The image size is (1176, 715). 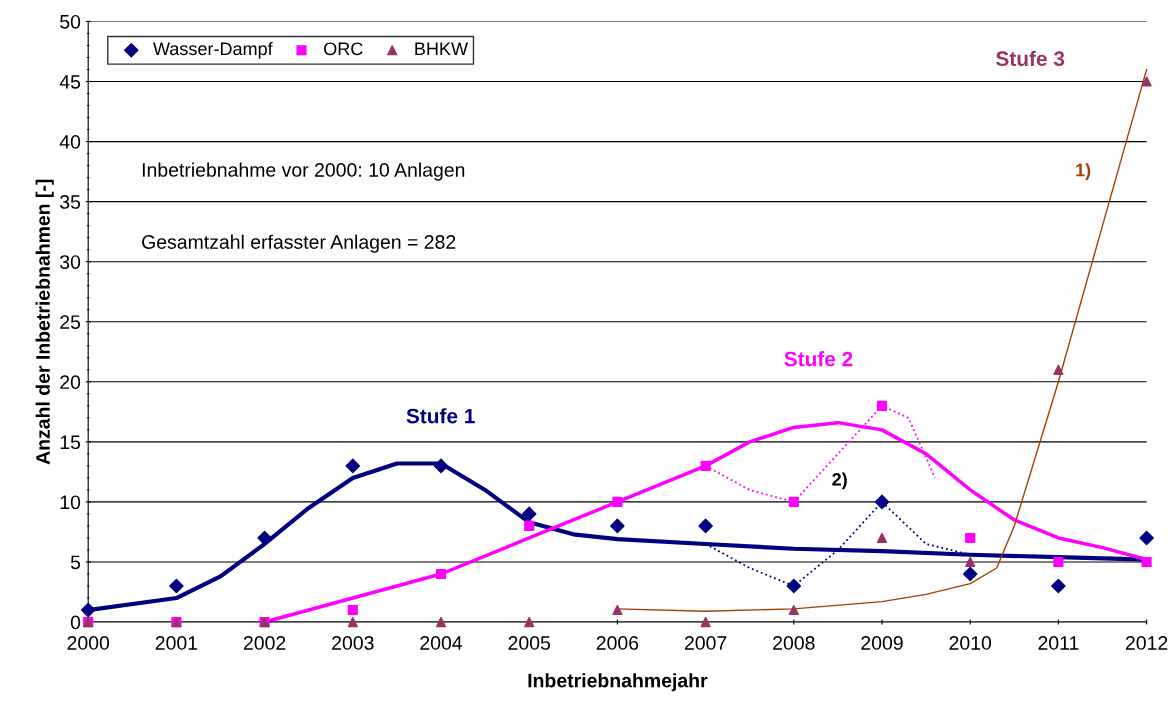 I want to click on annotation: 2), so click(x=839, y=481).